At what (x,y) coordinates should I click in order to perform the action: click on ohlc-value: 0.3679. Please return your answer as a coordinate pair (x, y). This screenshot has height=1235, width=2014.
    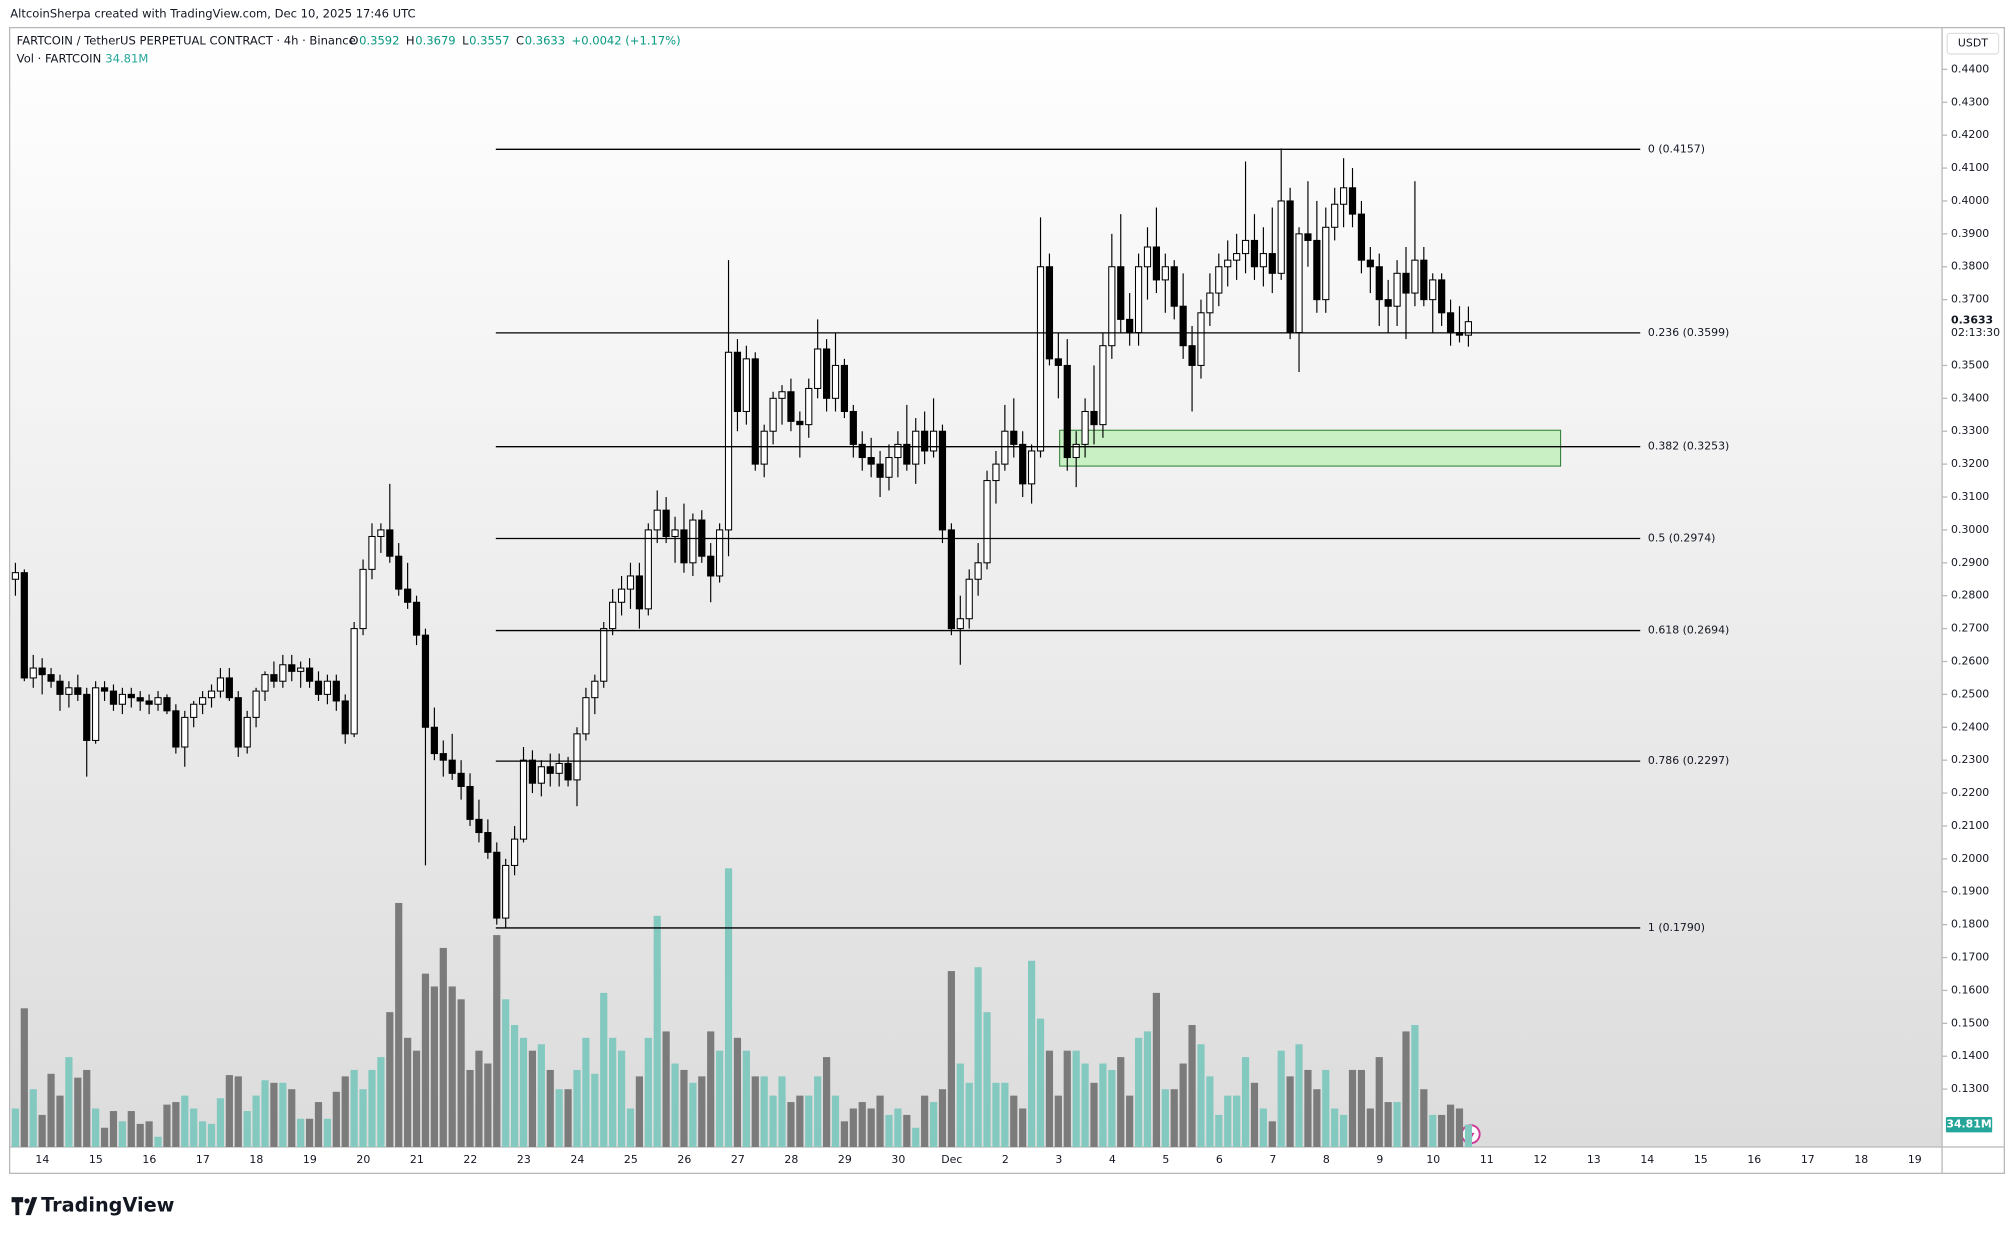
    Looking at the image, I should click on (435, 41).